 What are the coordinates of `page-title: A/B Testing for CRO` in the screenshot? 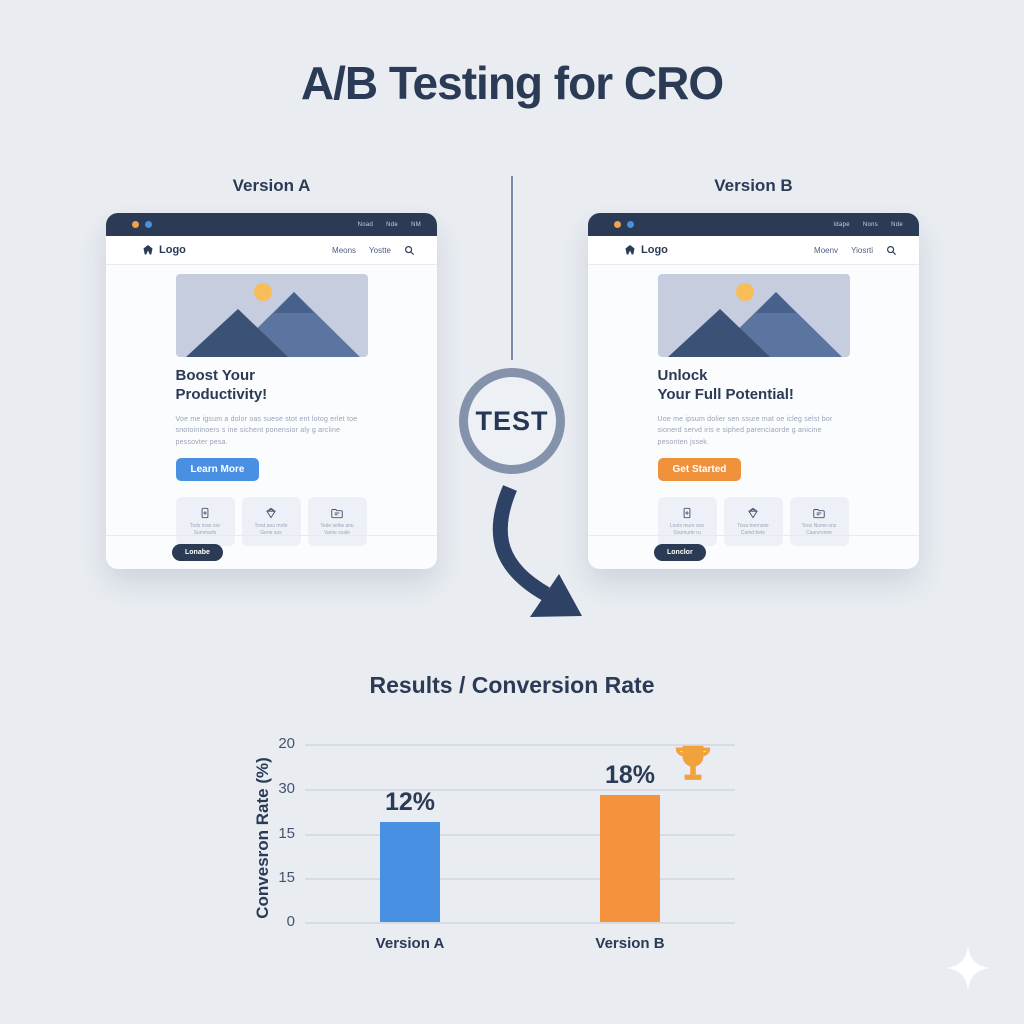 It's located at (512, 83).